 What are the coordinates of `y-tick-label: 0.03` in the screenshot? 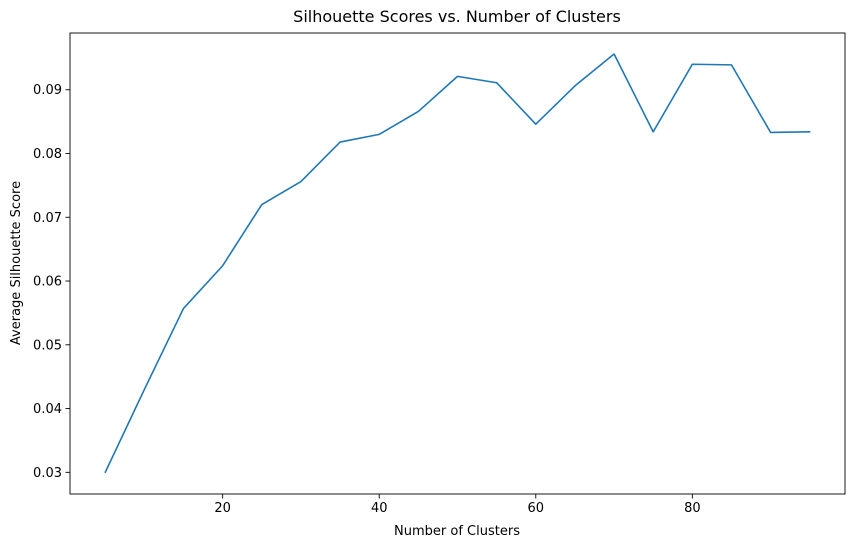 It's located at (47, 473).